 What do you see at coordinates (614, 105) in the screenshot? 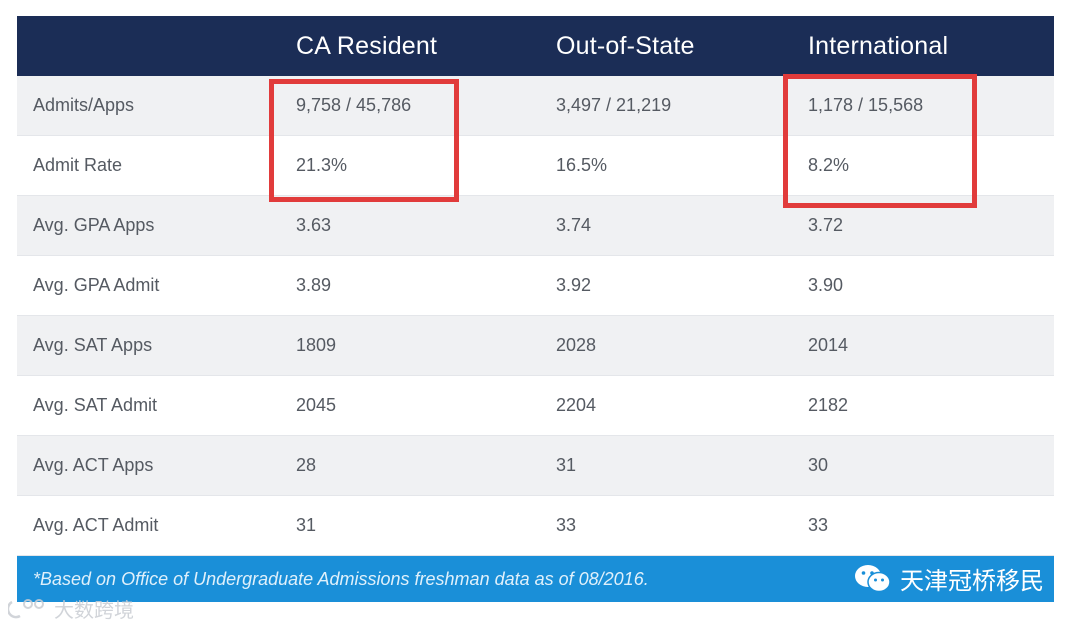
I see `oos-value: 3,497 / 21,219` at bounding box center [614, 105].